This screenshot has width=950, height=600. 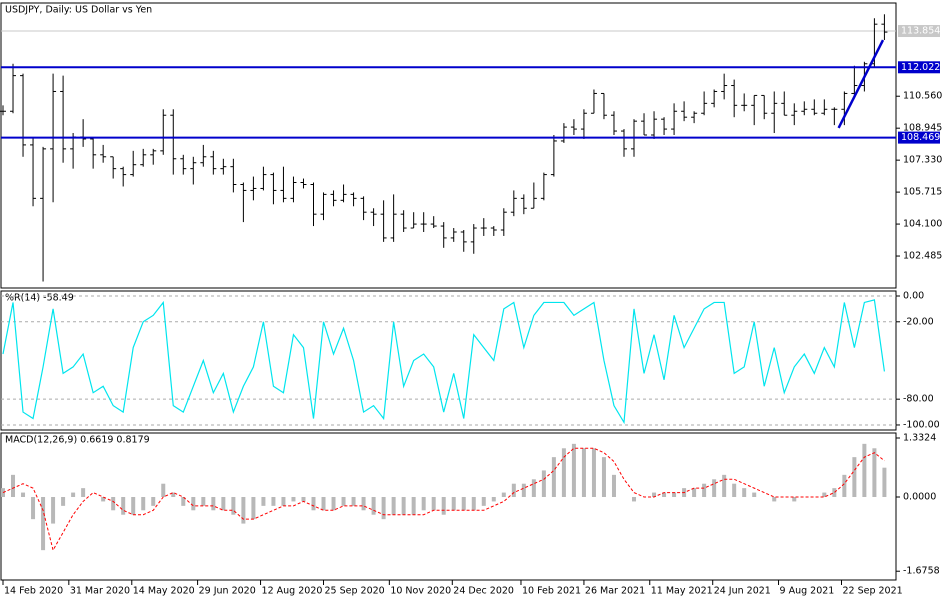 I want to click on y-tick-label: 108.945, so click(x=922, y=128).